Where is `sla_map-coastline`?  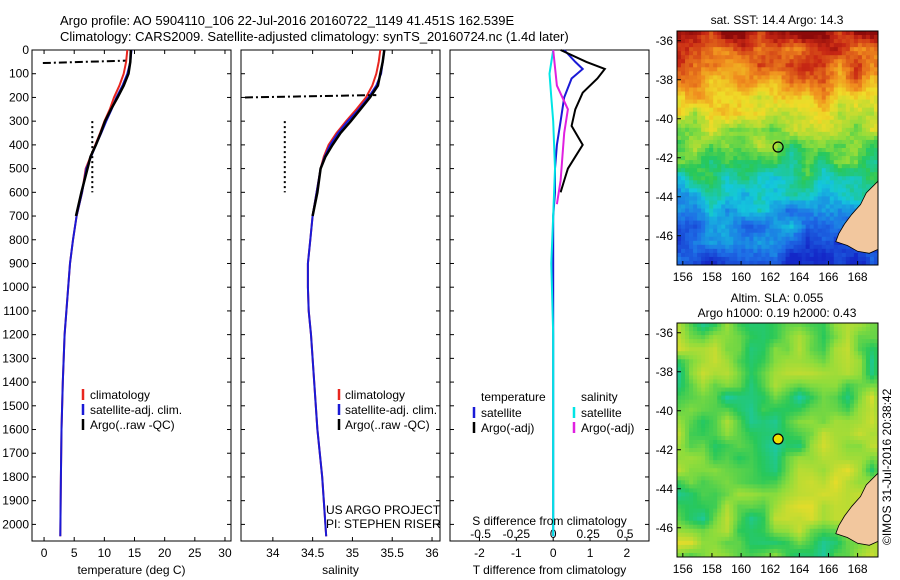
sla_map-coastline is located at coordinates (857, 509).